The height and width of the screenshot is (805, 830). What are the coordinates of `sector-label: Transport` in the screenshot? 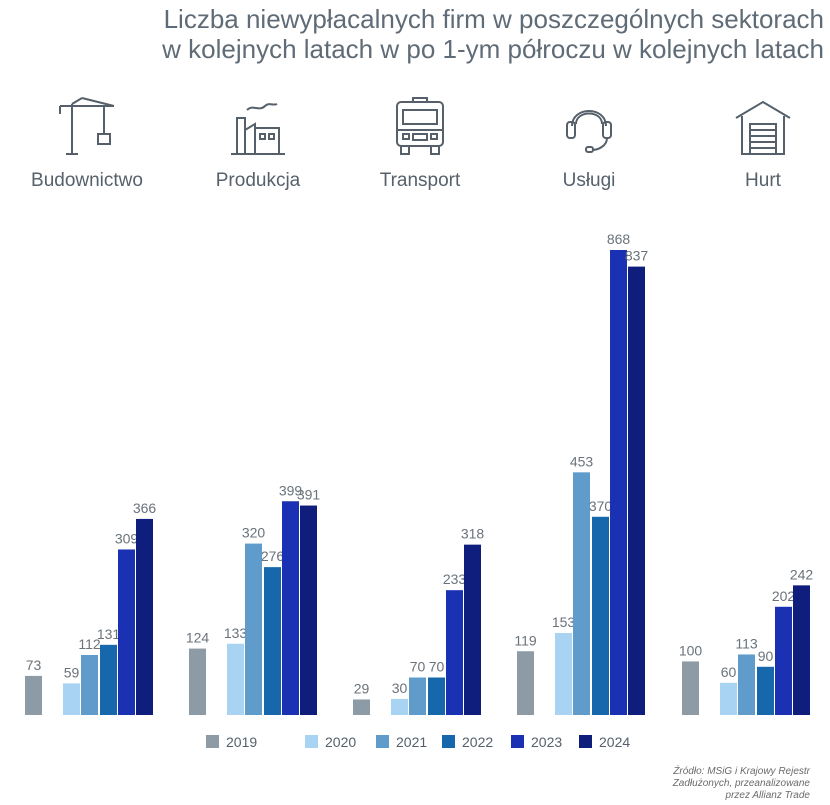 It's located at (420, 180).